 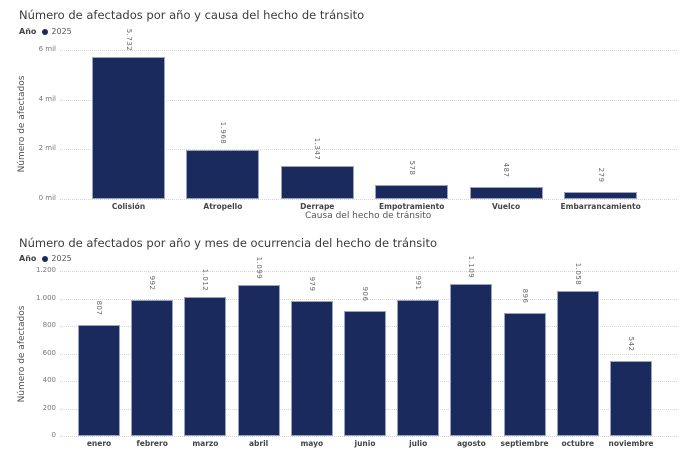 What do you see at coordinates (577, 273) in the screenshot?
I see `data-label: 1.058` at bounding box center [577, 273].